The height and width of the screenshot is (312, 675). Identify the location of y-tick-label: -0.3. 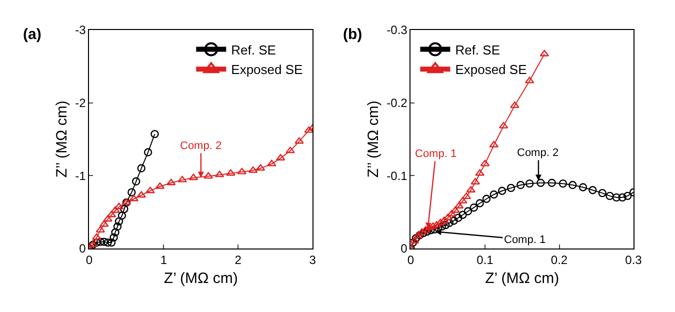
(397, 30).